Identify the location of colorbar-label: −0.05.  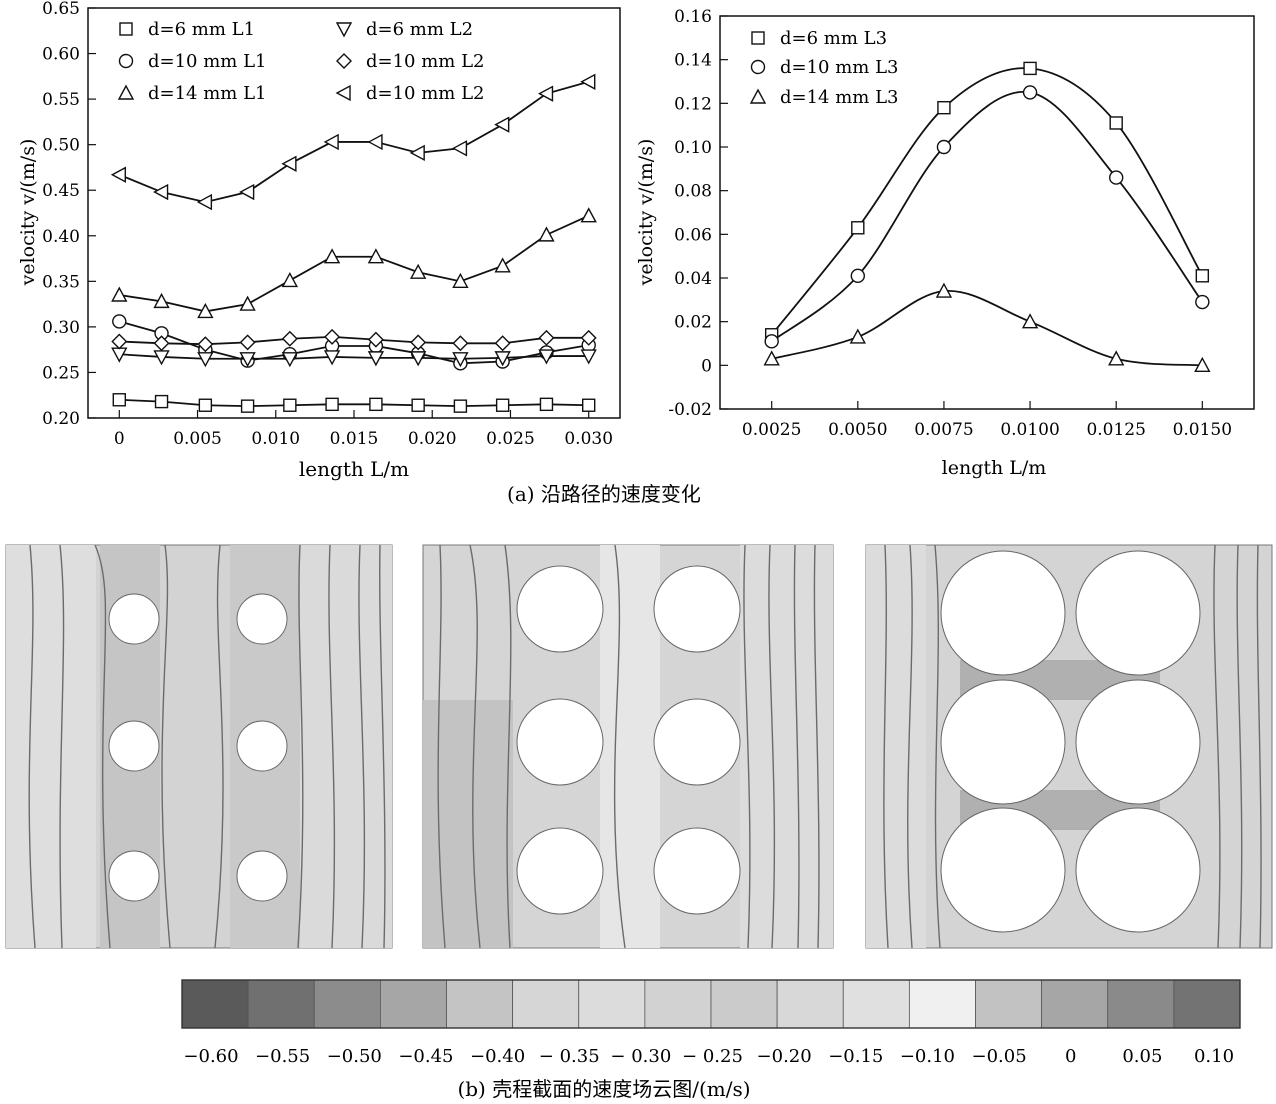
(998, 1056).